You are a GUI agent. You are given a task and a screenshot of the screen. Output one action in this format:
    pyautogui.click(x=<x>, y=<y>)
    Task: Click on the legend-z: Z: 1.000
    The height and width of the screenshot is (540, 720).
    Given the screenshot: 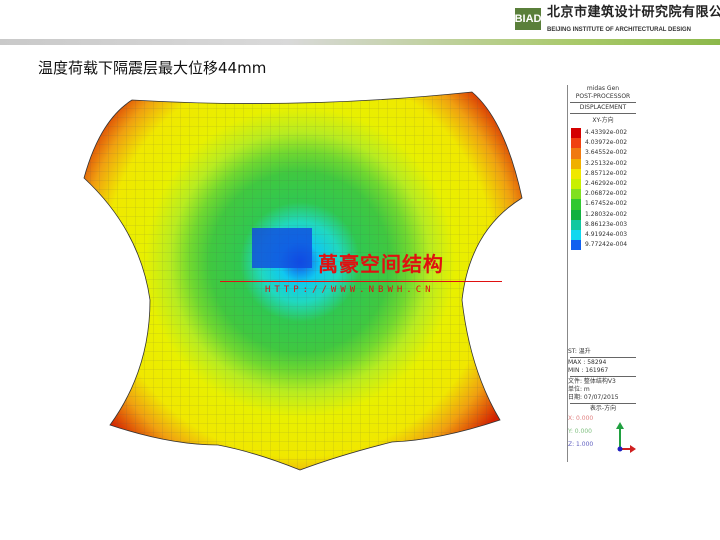 What is the action you would take?
    pyautogui.click(x=581, y=445)
    